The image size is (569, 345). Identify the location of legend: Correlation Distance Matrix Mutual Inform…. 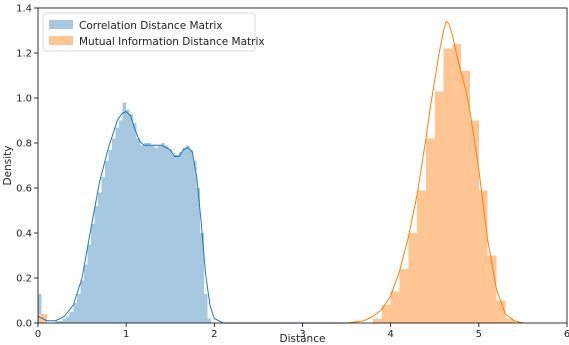
(153, 32).